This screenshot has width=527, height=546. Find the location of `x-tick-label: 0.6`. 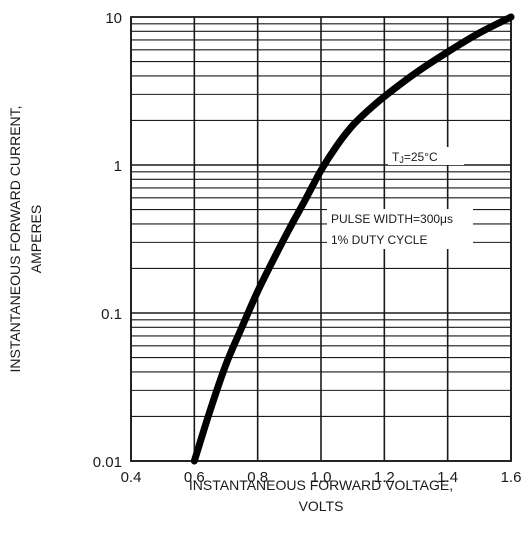

x-tick-label: 0.6 is located at coordinates (194, 477).